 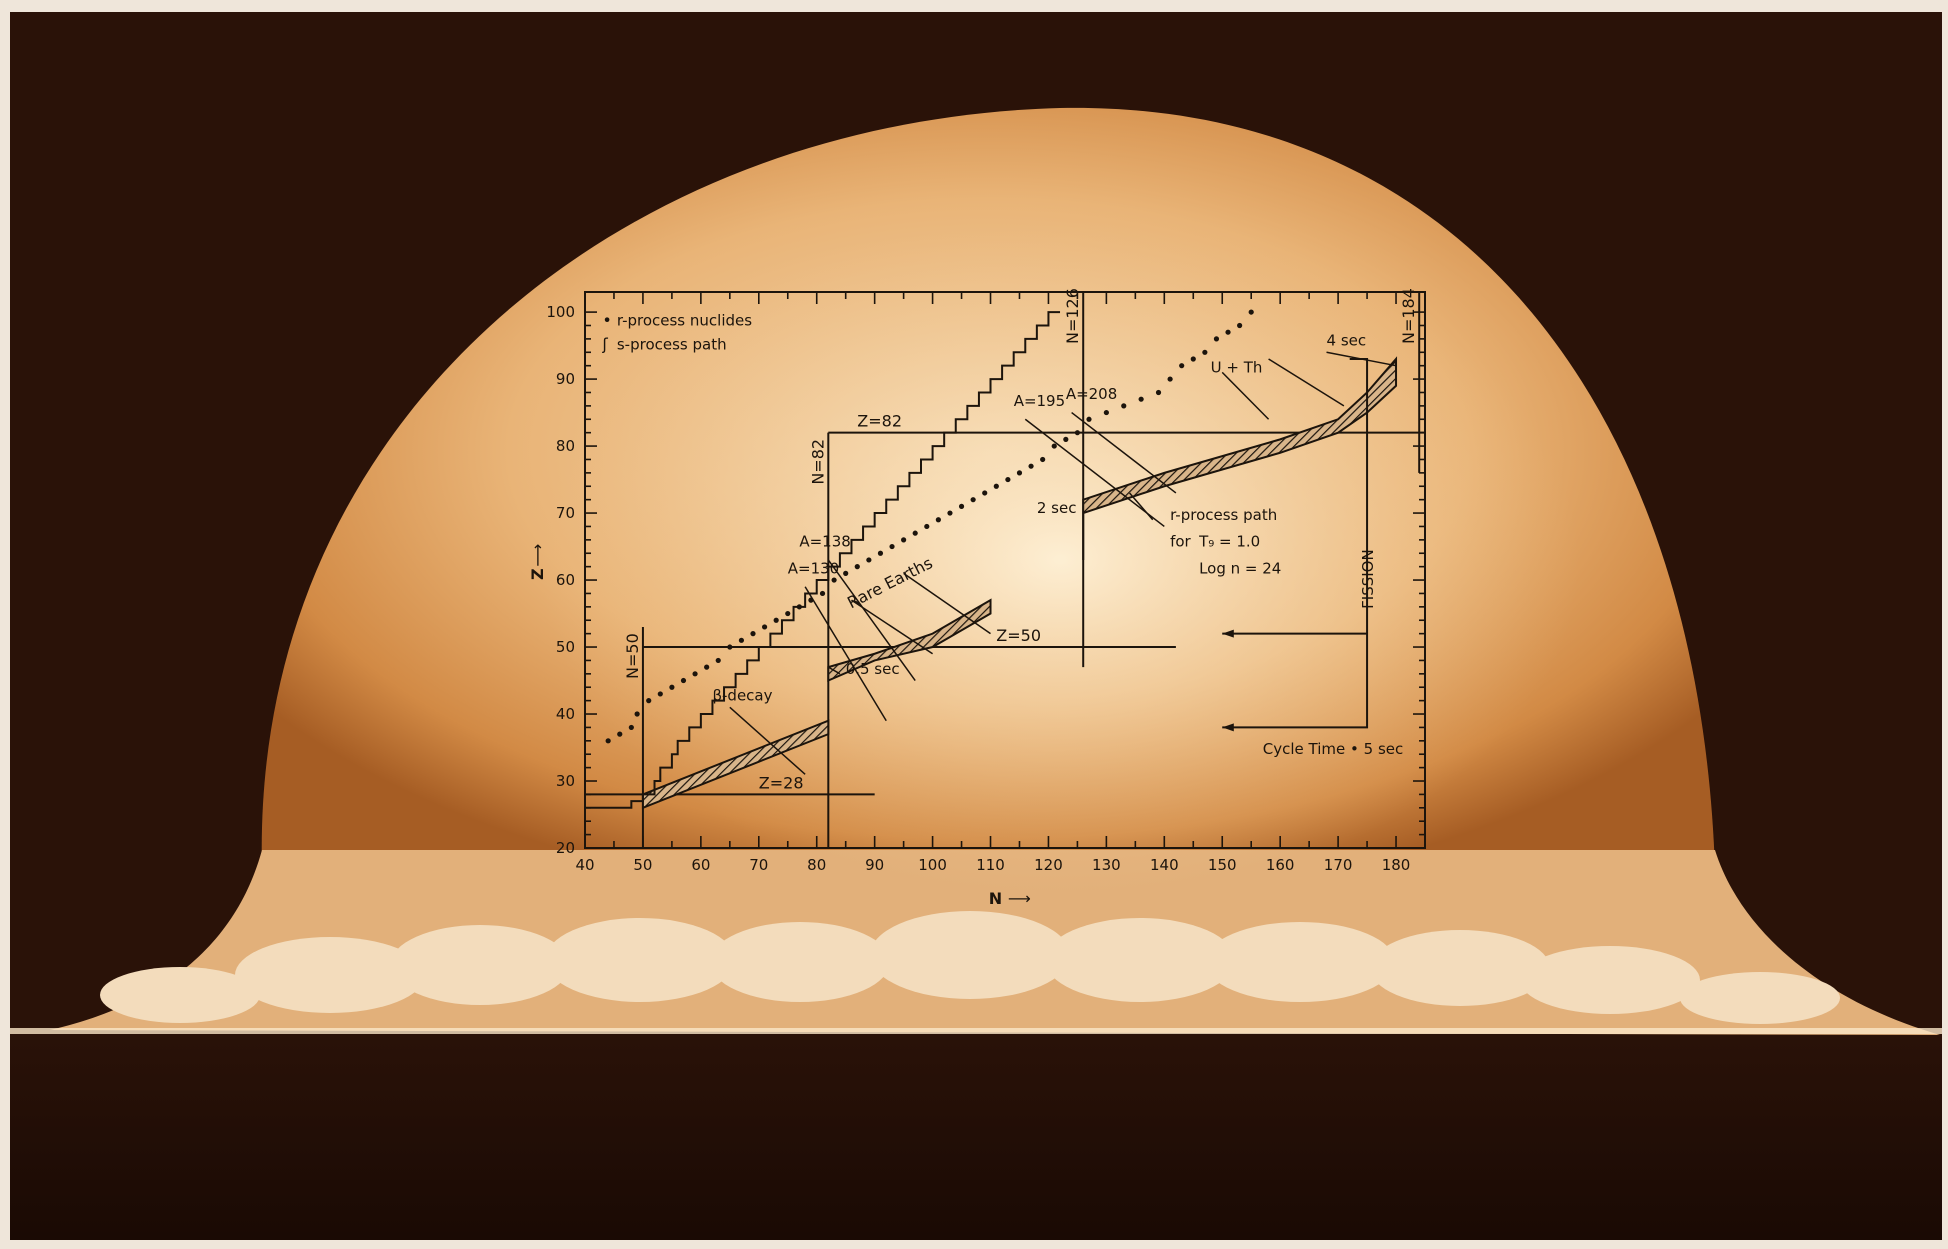 I want to click on x-tick-label: 40, so click(x=584, y=865).